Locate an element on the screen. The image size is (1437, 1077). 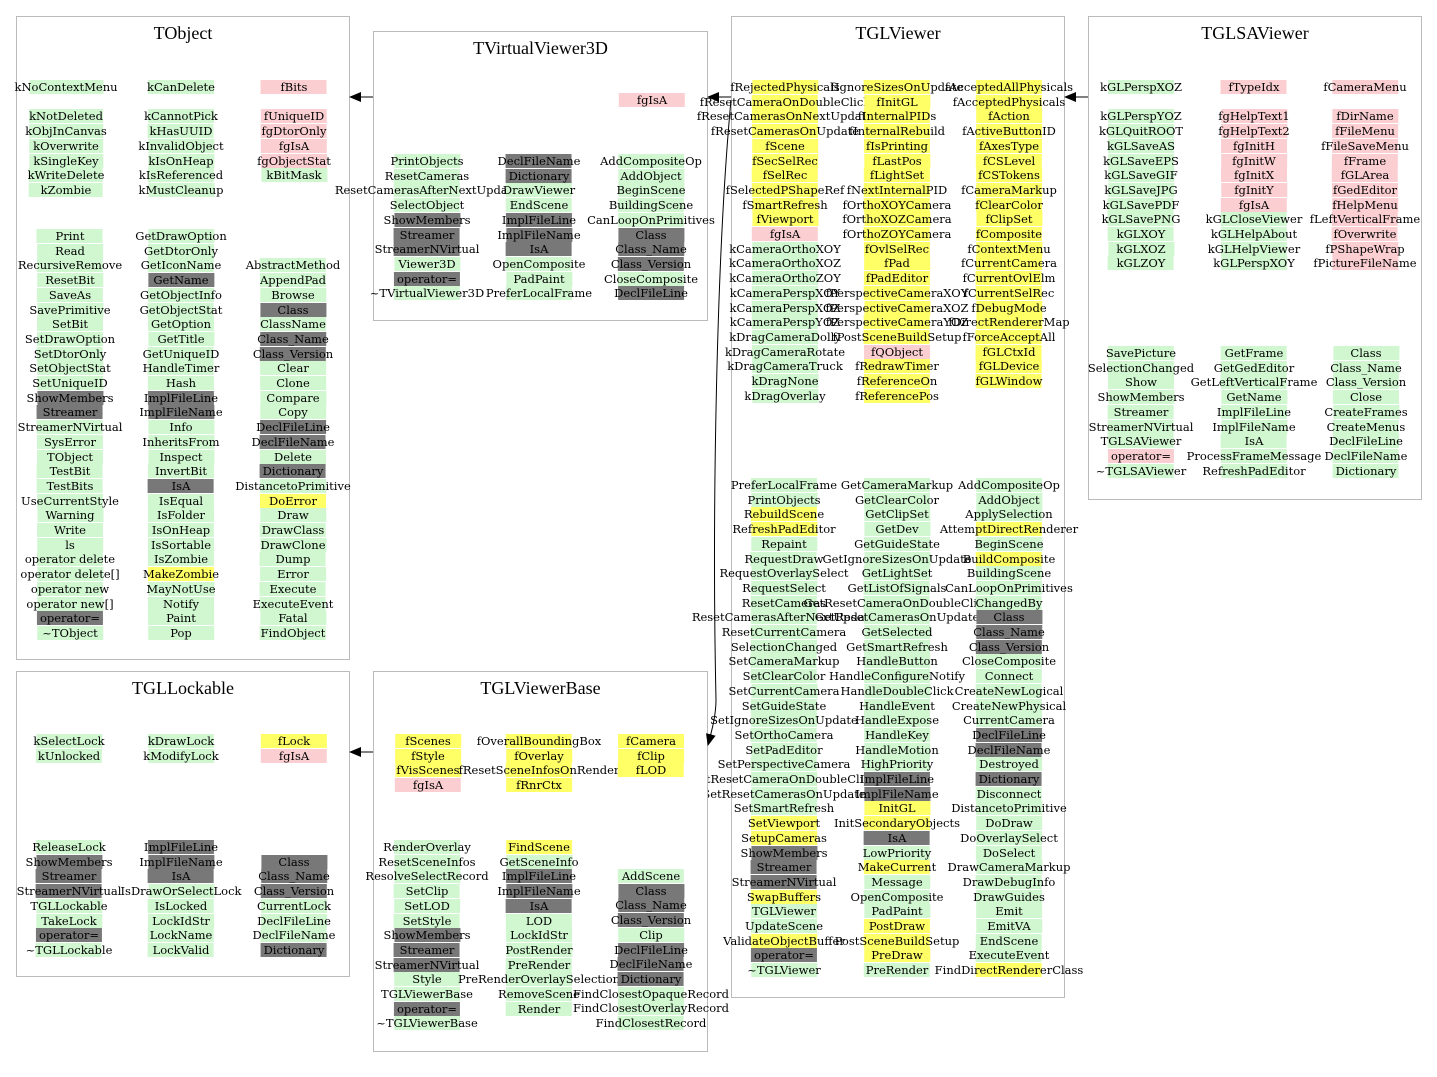
member-item: HandleDoubleClick is located at coordinates (896, 690).